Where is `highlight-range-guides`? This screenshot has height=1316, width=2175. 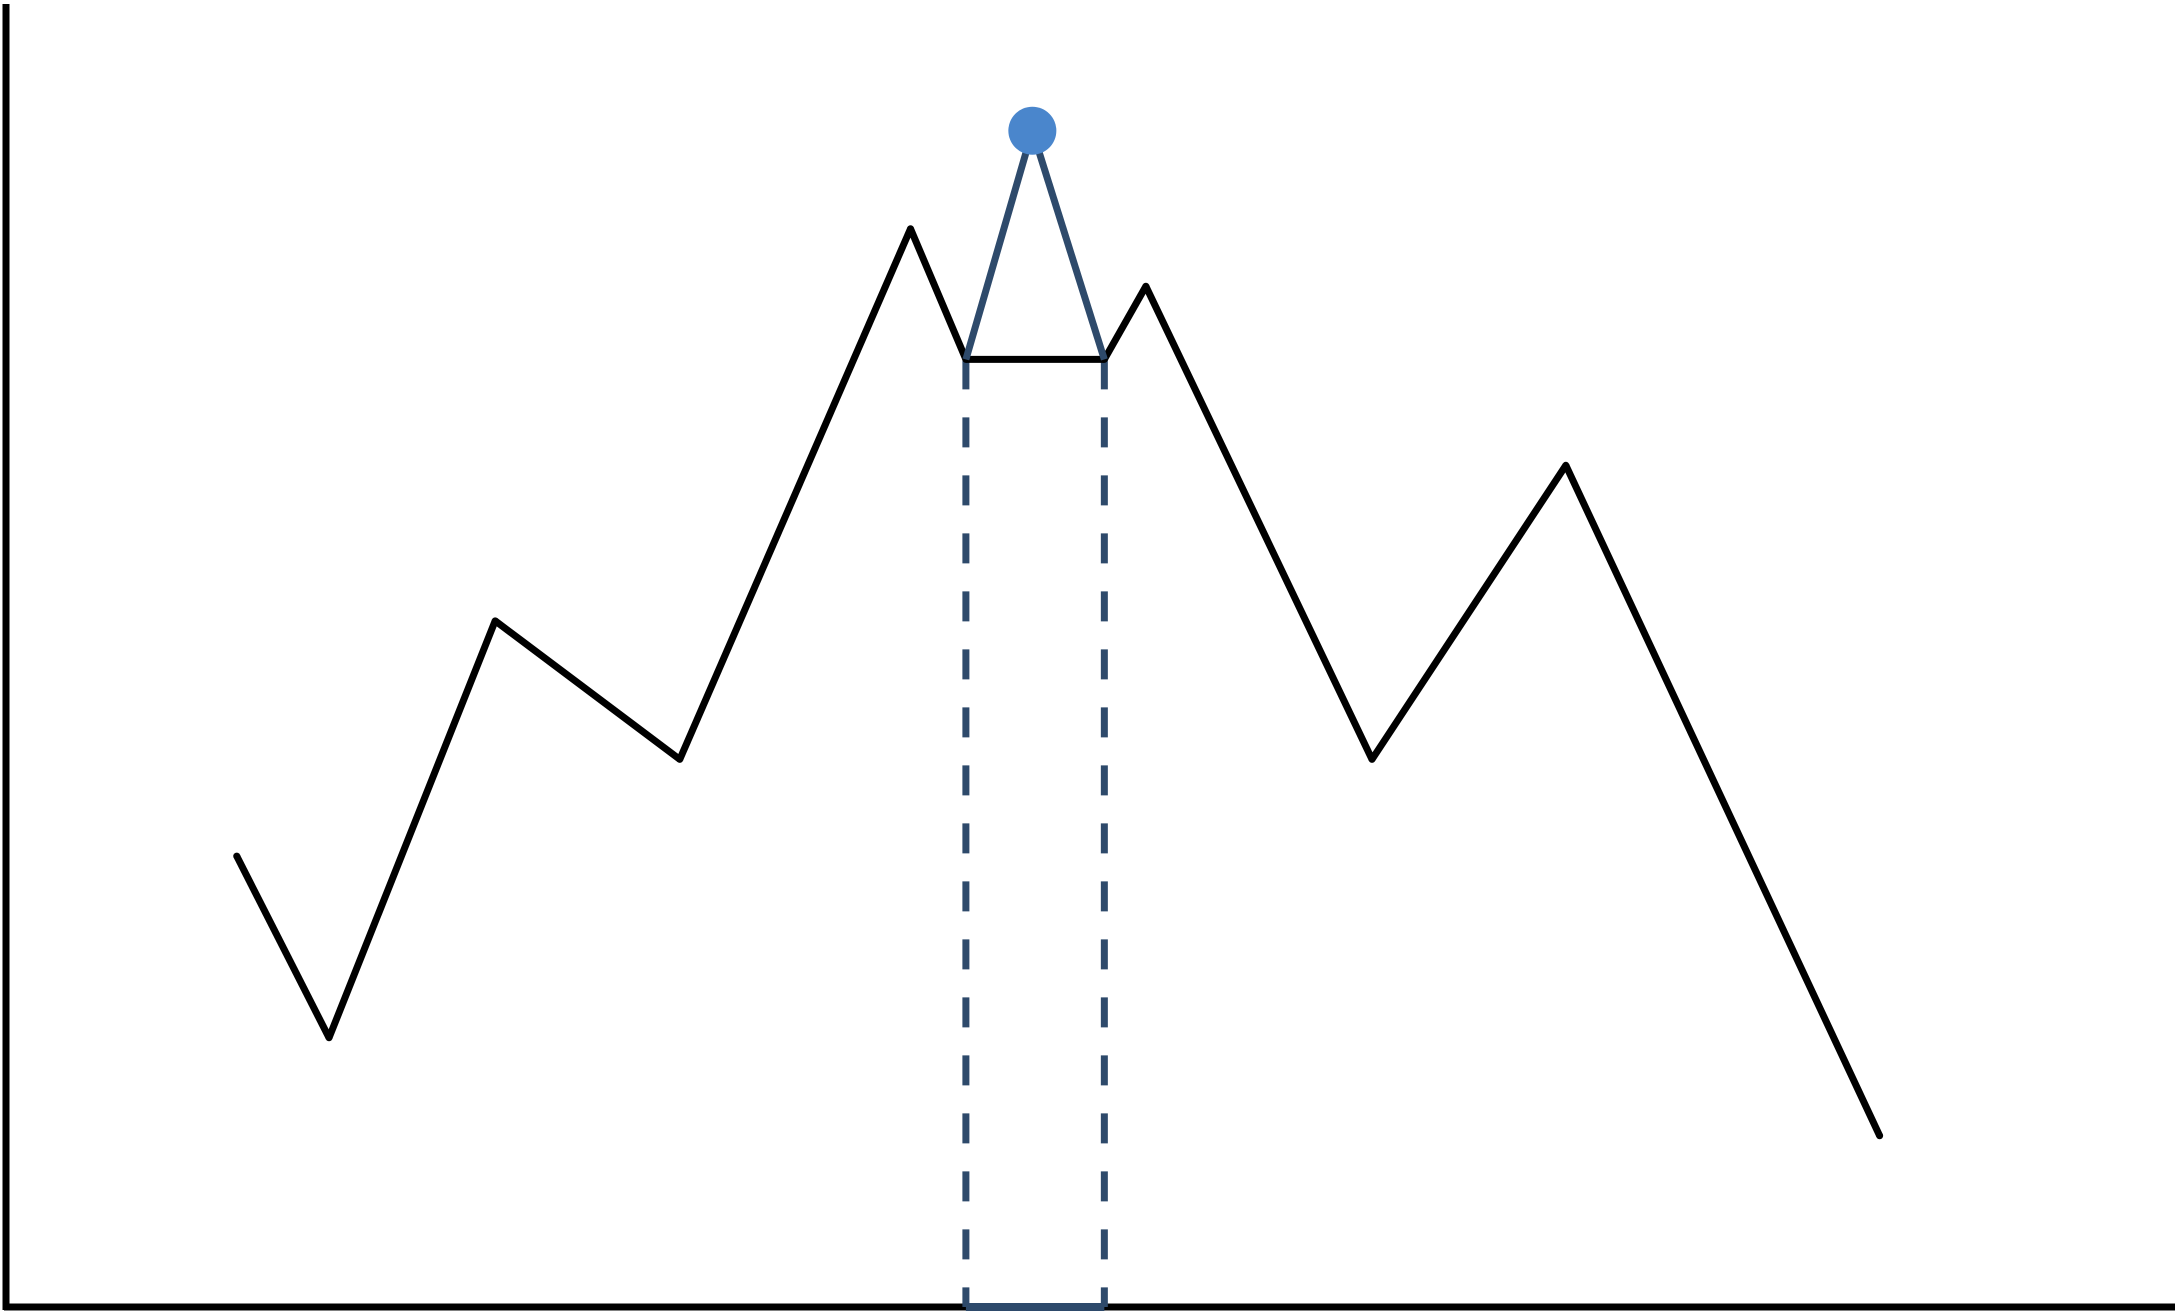 highlight-range-guides is located at coordinates (1035, 835).